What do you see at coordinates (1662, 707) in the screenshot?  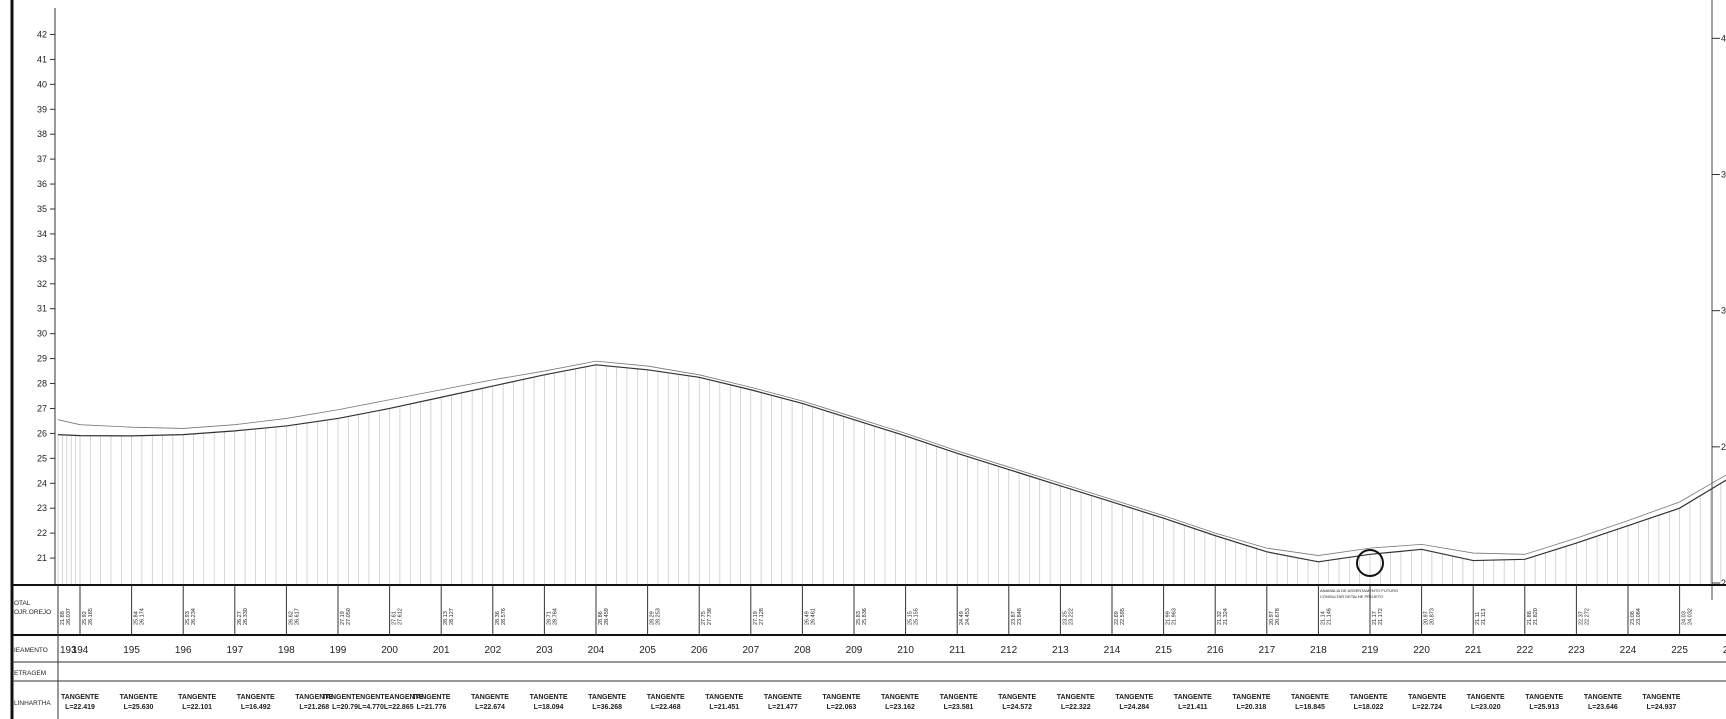 I see `segment-length: L=24.937` at bounding box center [1662, 707].